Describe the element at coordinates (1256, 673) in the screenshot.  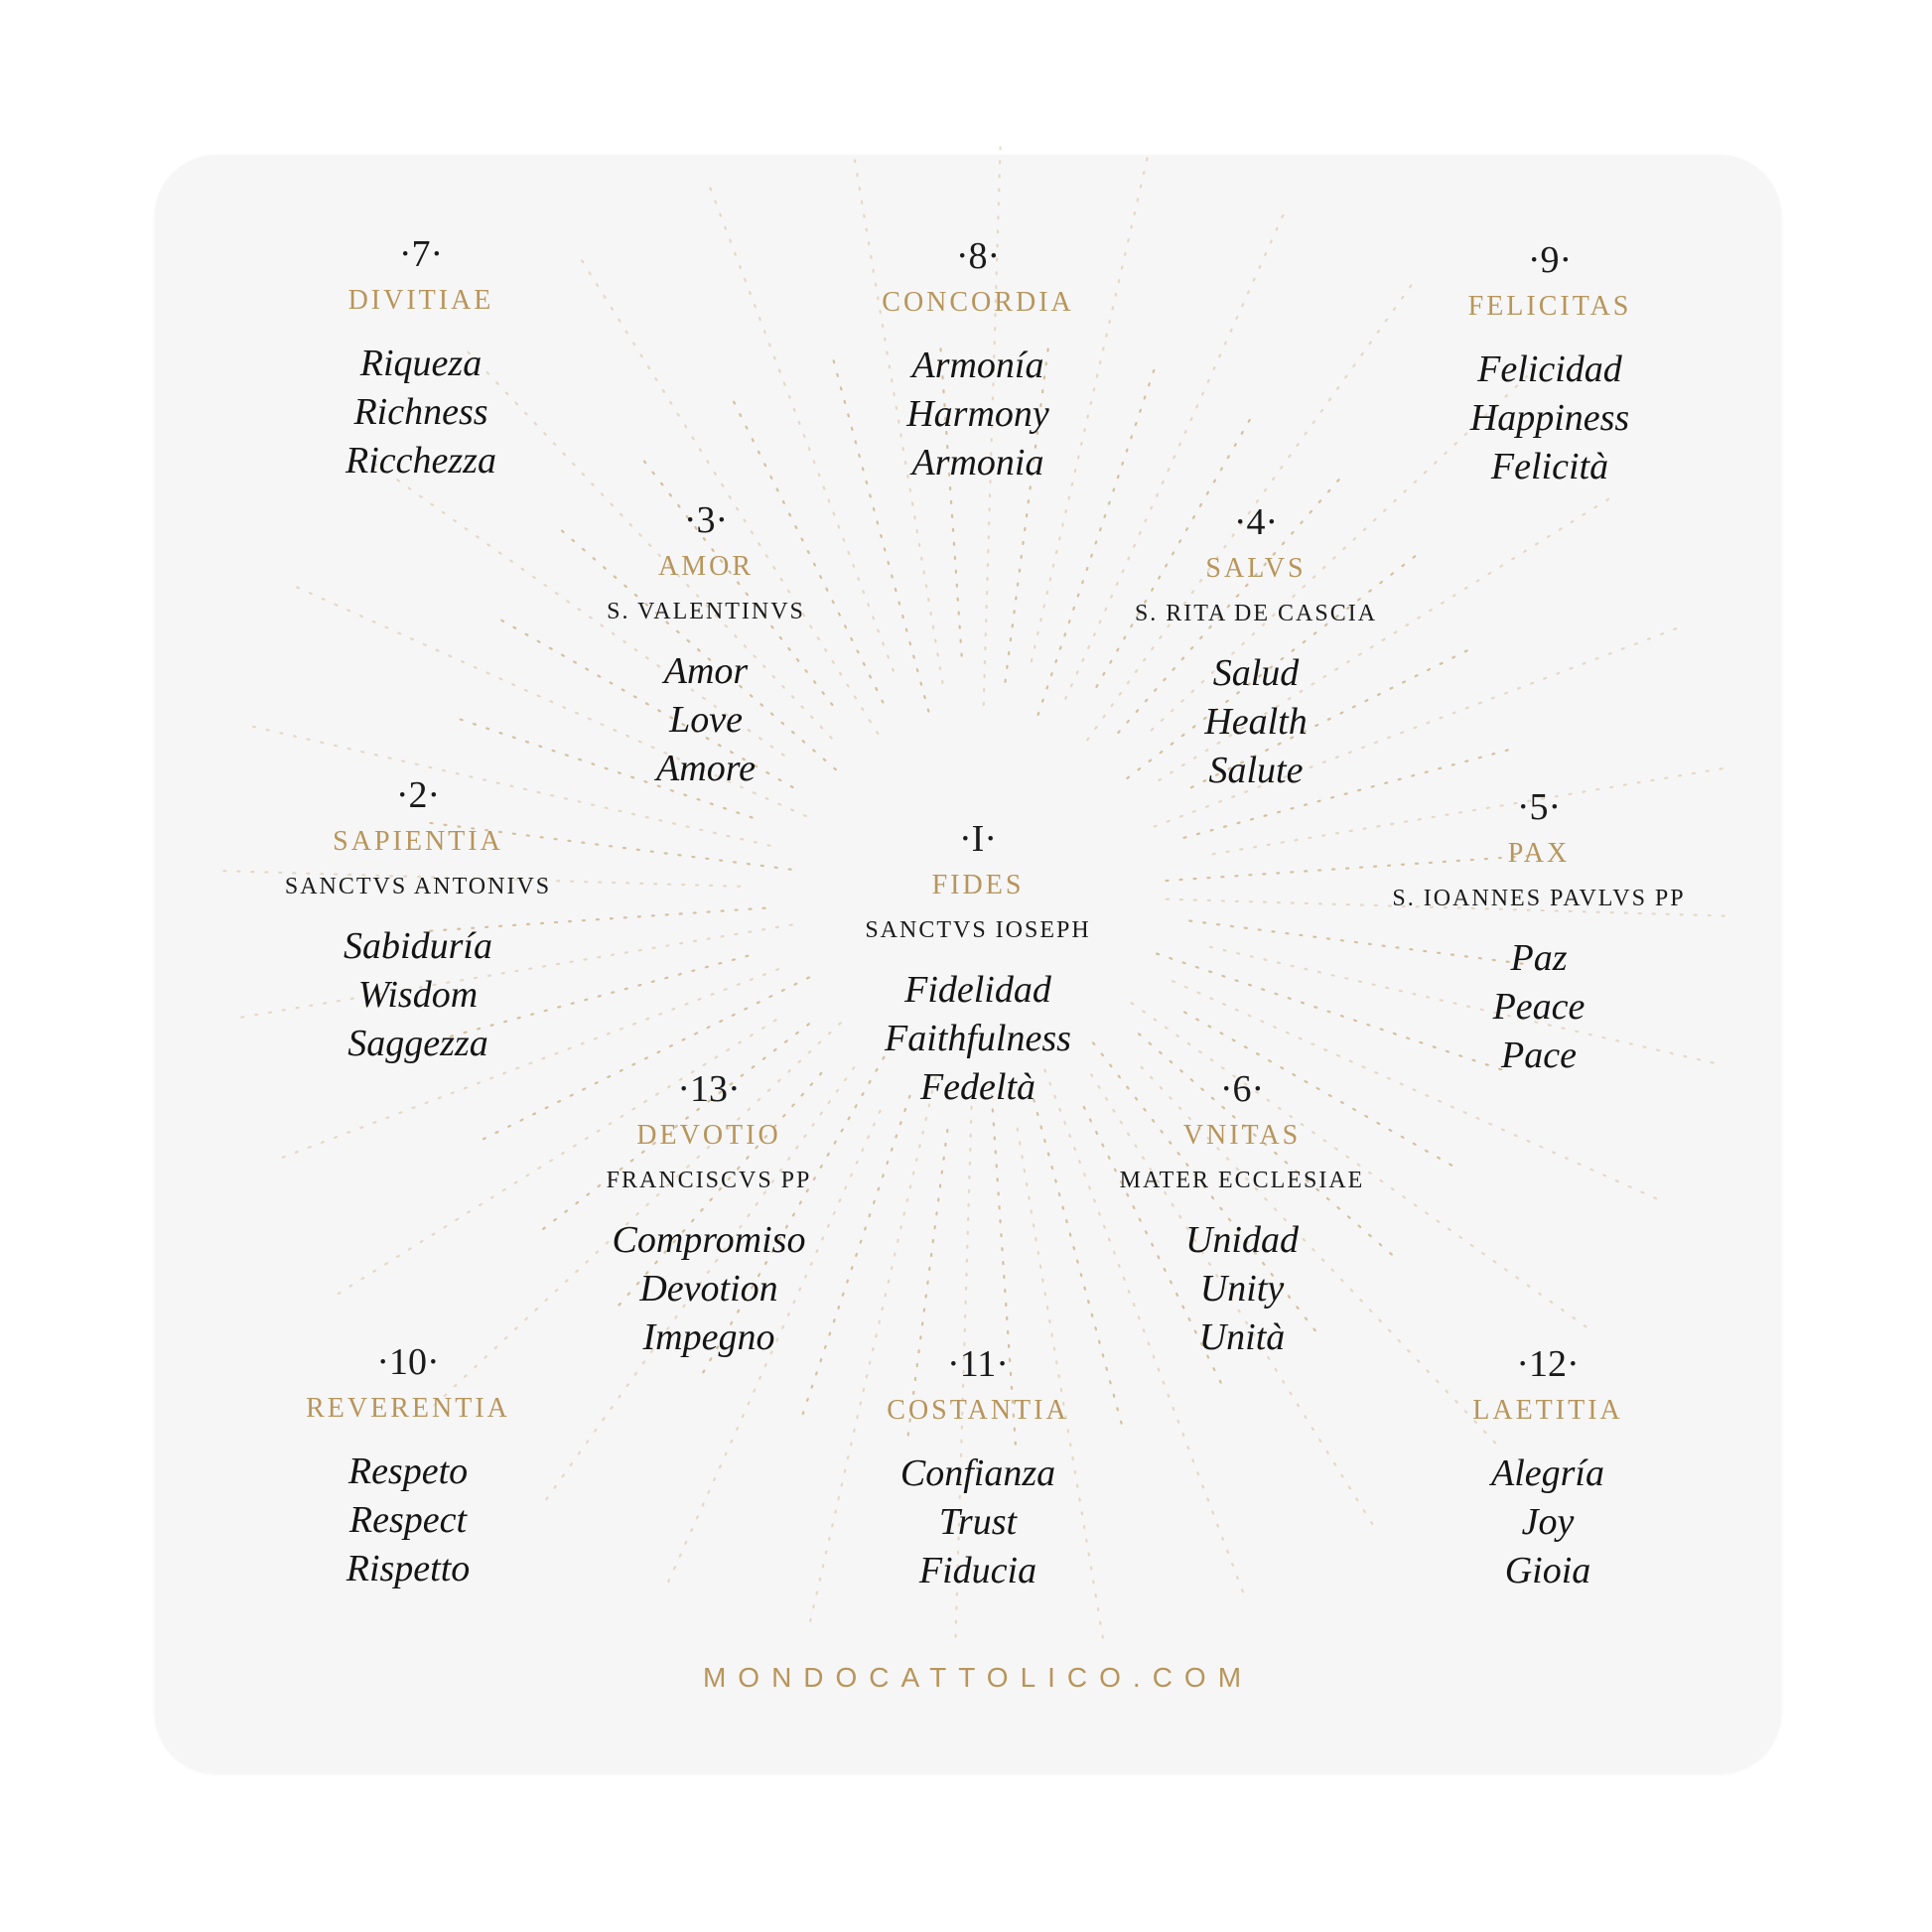
I see `translation-word: Salud` at that location.